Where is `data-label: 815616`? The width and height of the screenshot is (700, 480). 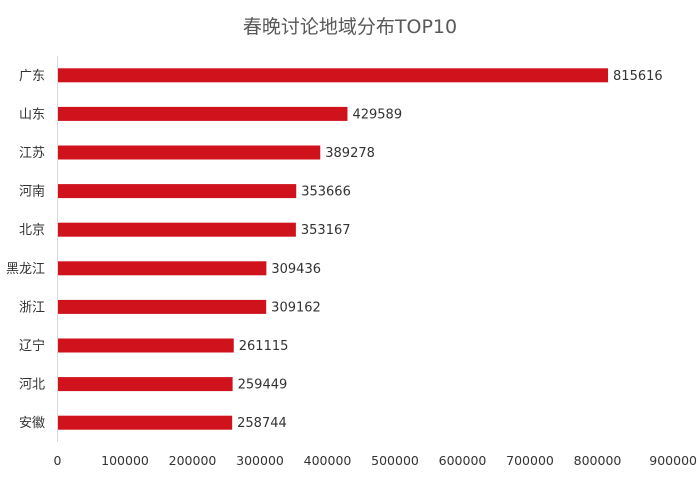 data-label: 815616 is located at coordinates (638, 76).